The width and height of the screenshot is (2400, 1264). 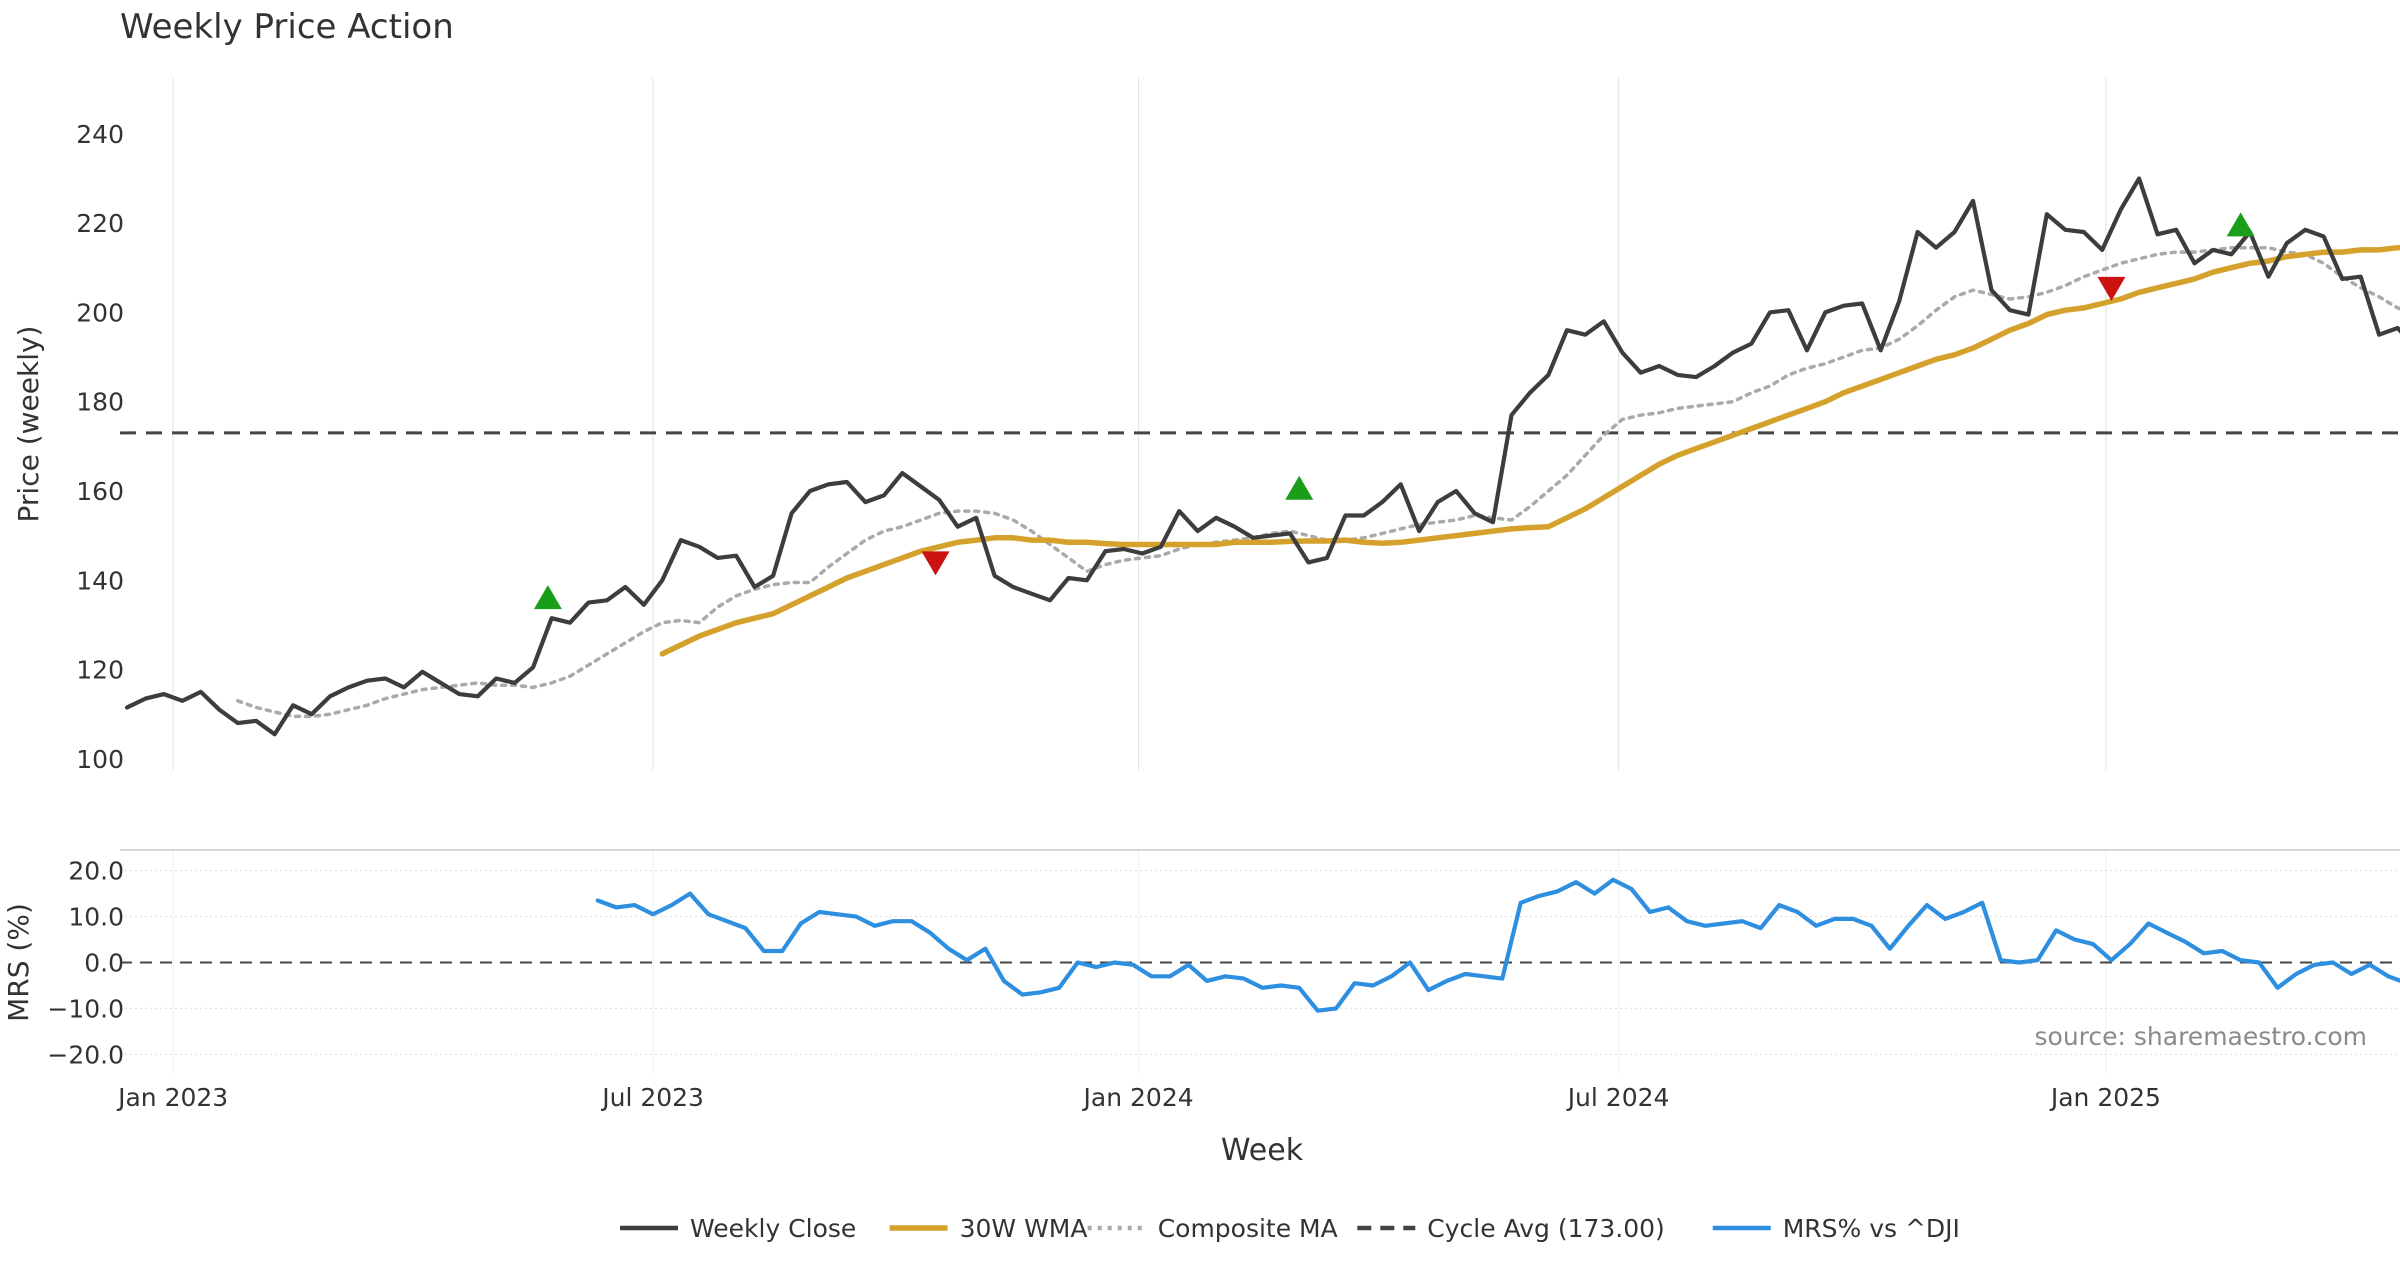 I want to click on legend-label: Weekly Close, so click(x=773, y=1228).